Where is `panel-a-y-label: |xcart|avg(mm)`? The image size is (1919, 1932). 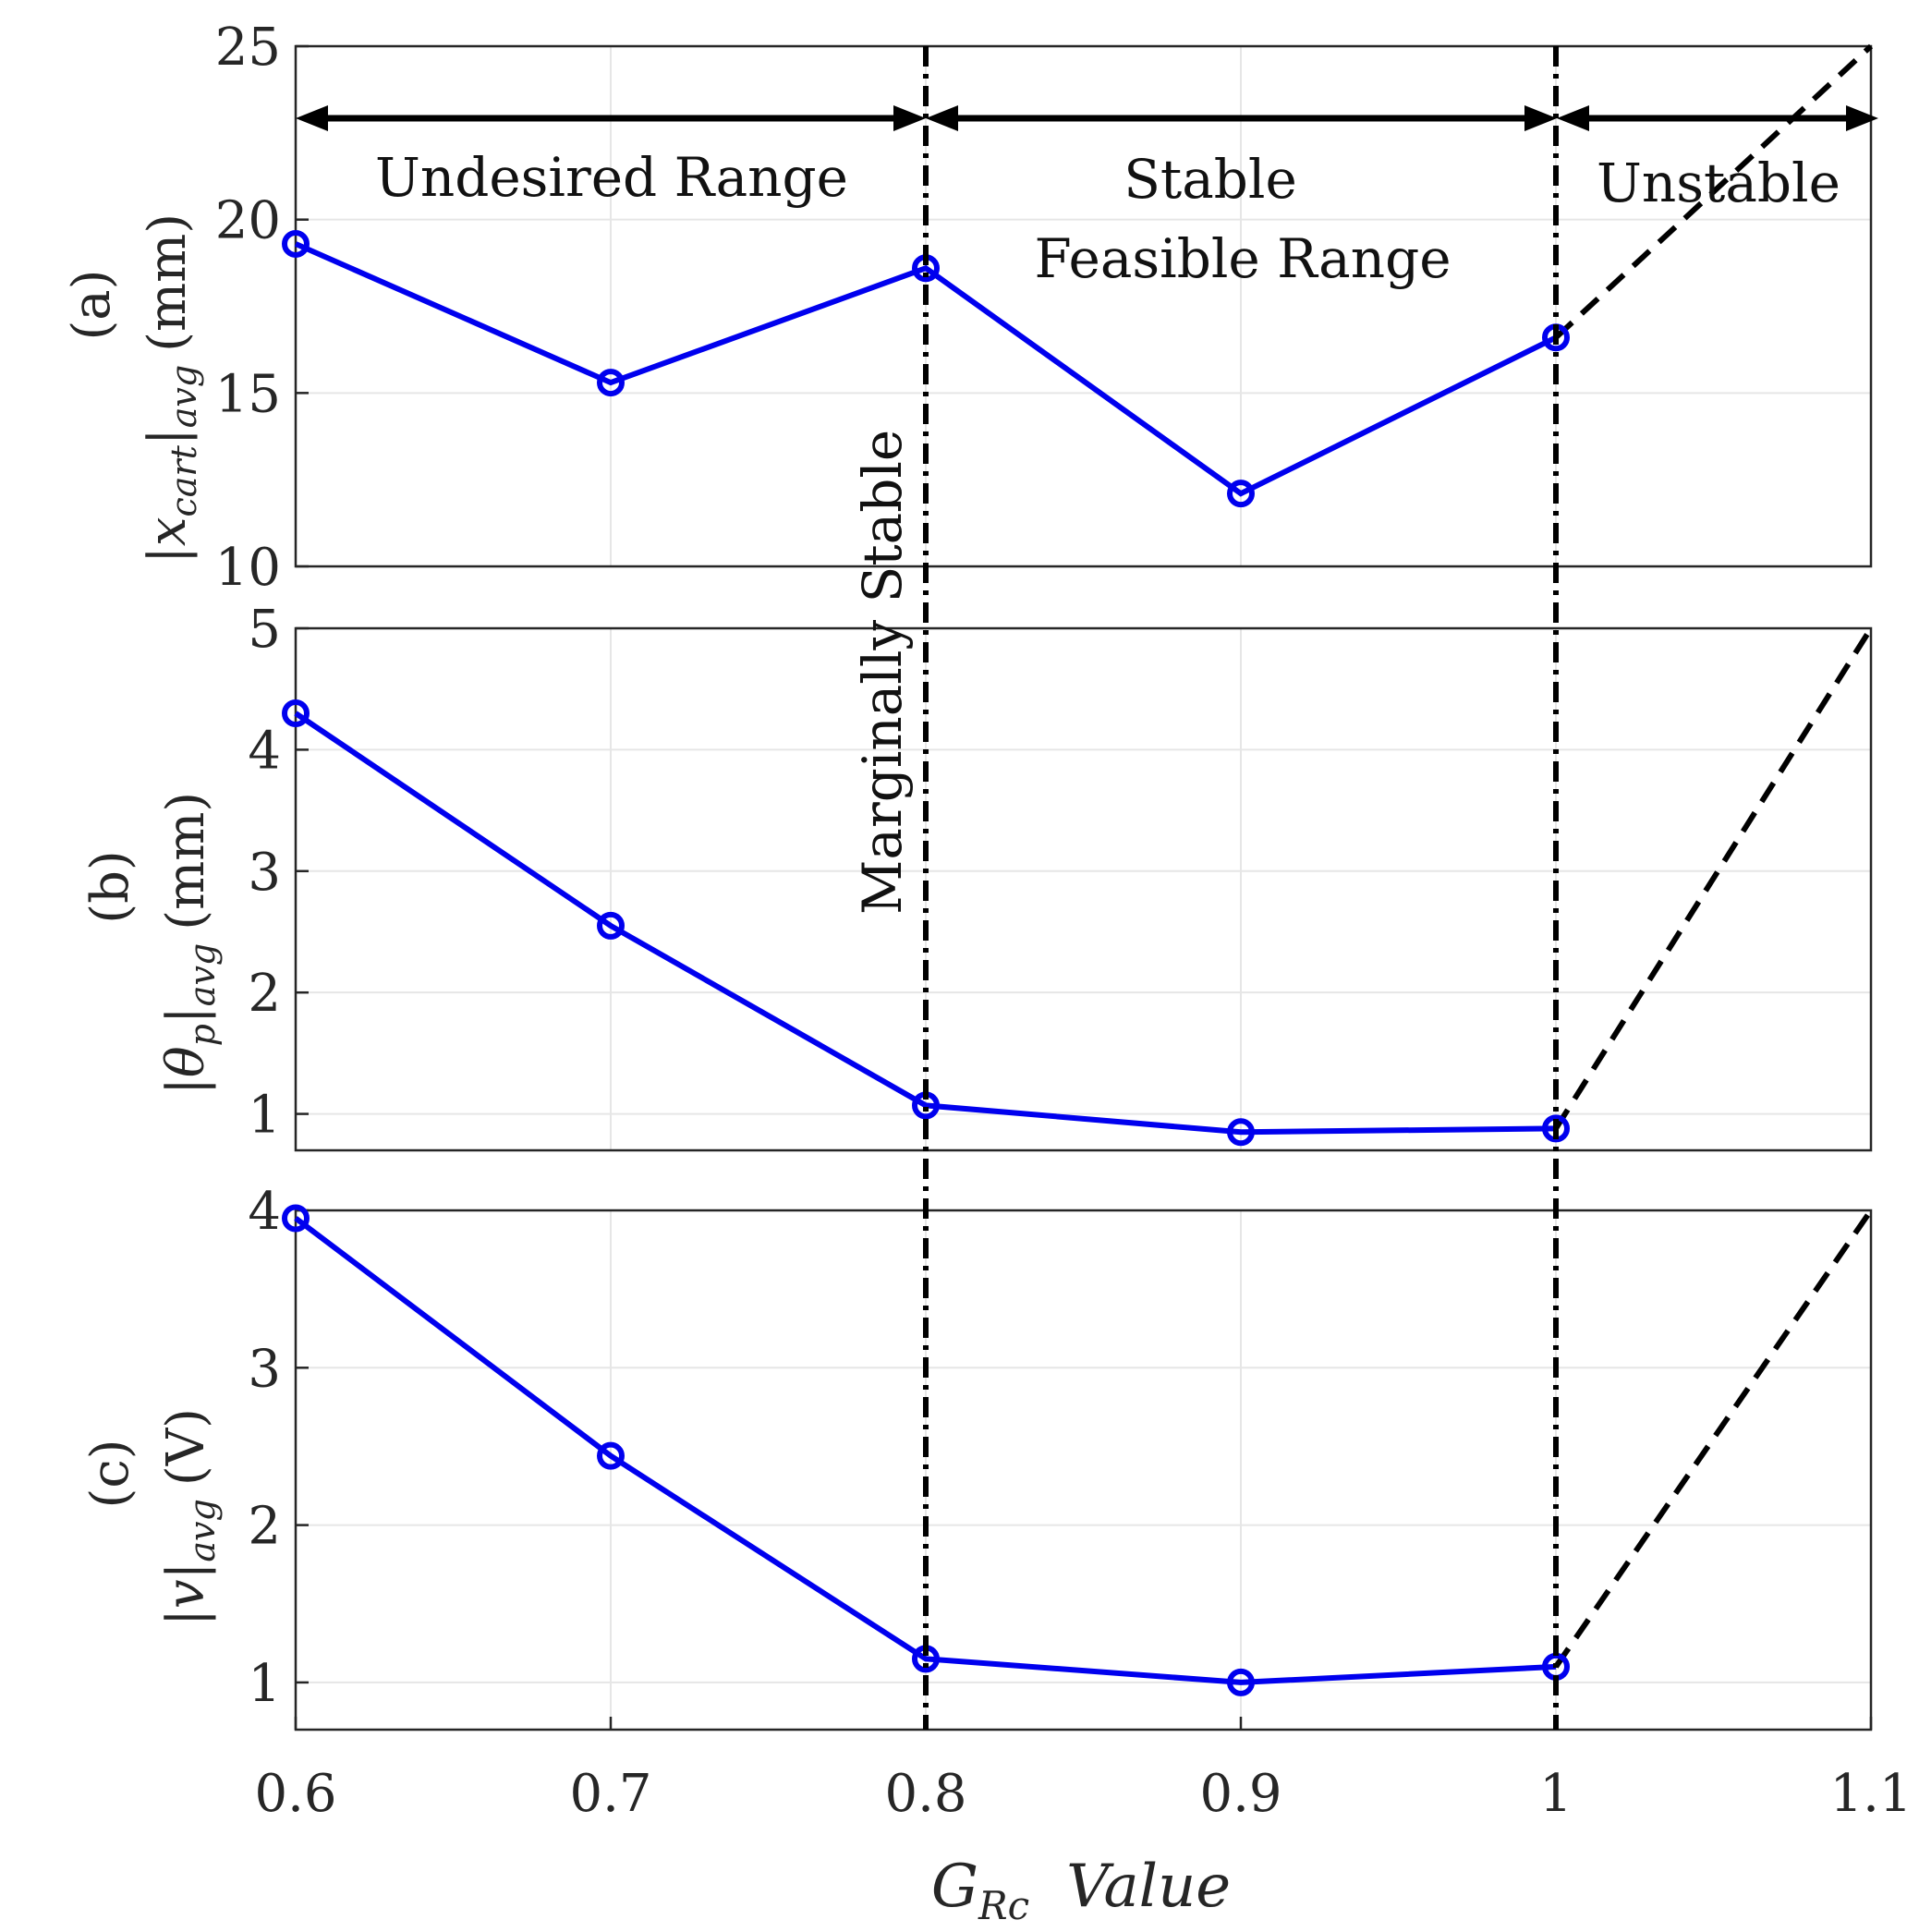 panel-a-y-label: |xcart|avg(mm) is located at coordinates (171, 388).